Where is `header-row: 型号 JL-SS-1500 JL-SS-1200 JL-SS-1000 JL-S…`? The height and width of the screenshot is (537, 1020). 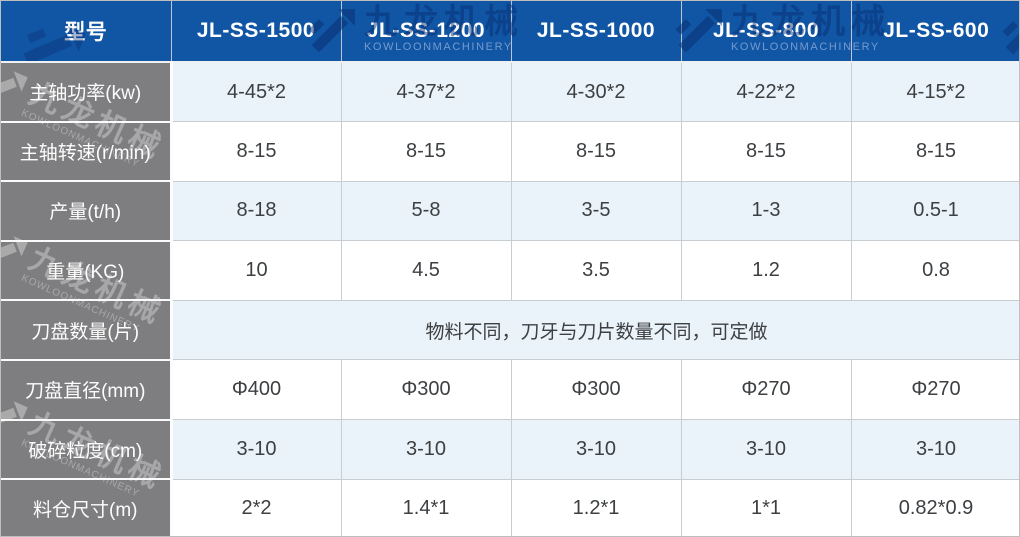
header-row: 型号 JL-SS-1500 JL-SS-1200 JL-SS-1000 JL-S… is located at coordinates (510, 32).